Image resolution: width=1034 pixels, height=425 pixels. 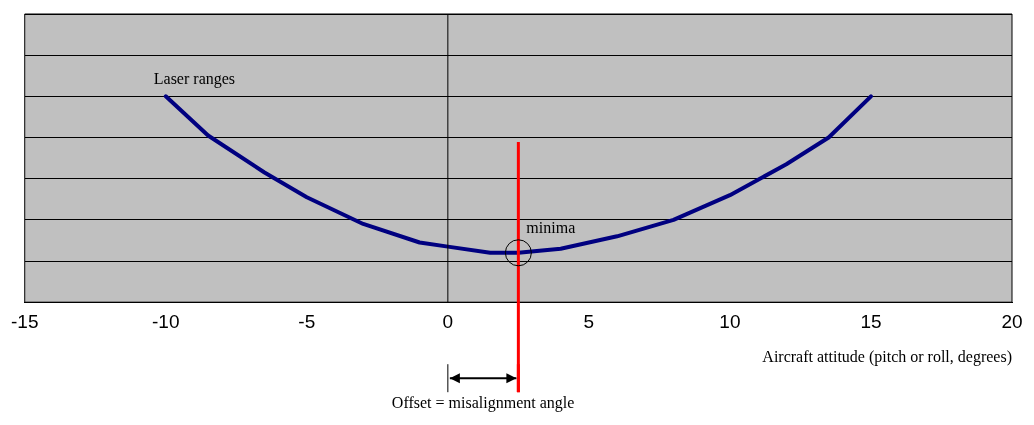 What do you see at coordinates (871, 321) in the screenshot?
I see `x-tick-label: 15` at bounding box center [871, 321].